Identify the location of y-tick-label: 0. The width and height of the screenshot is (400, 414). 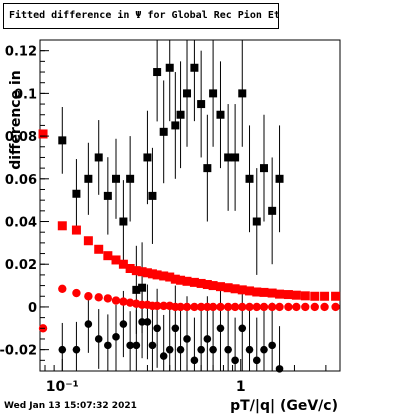
(32, 308).